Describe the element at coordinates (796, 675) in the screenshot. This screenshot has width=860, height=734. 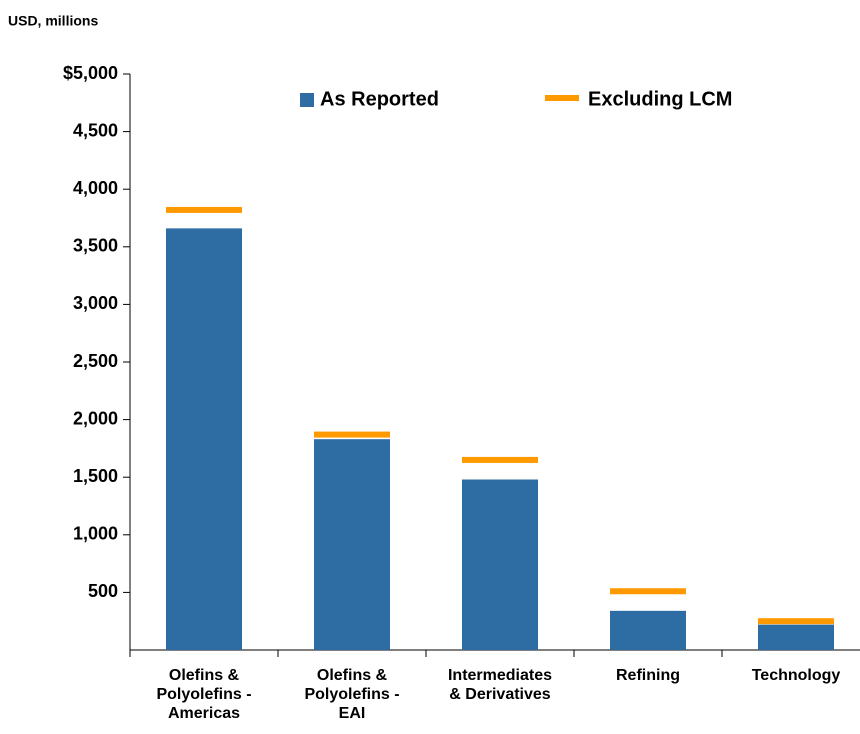
I see `x-tick-label: Technology` at that location.